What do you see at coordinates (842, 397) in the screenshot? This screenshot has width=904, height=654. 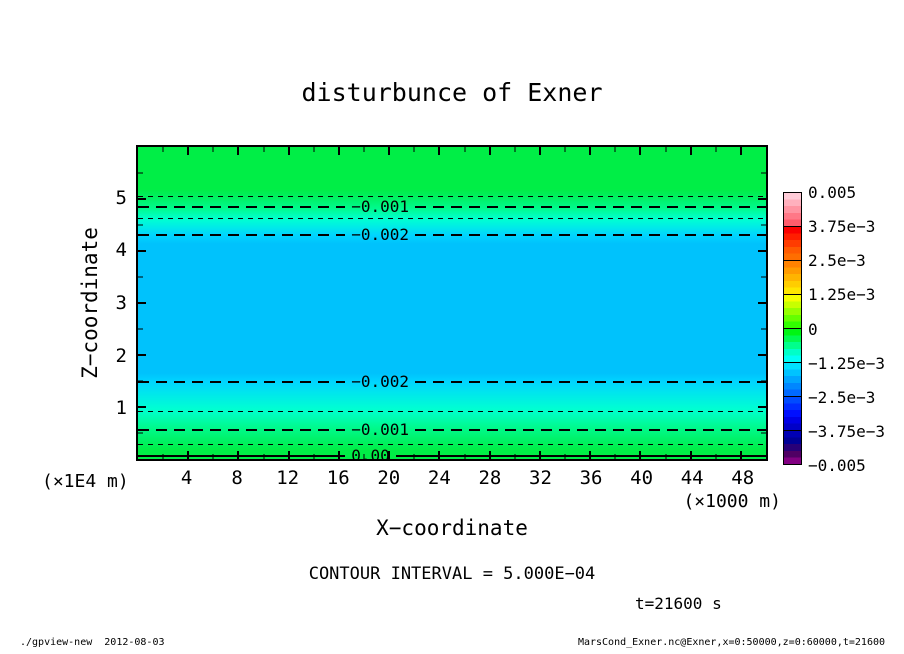 I see `colorbar-tick-label: −2.5e−3` at bounding box center [842, 397].